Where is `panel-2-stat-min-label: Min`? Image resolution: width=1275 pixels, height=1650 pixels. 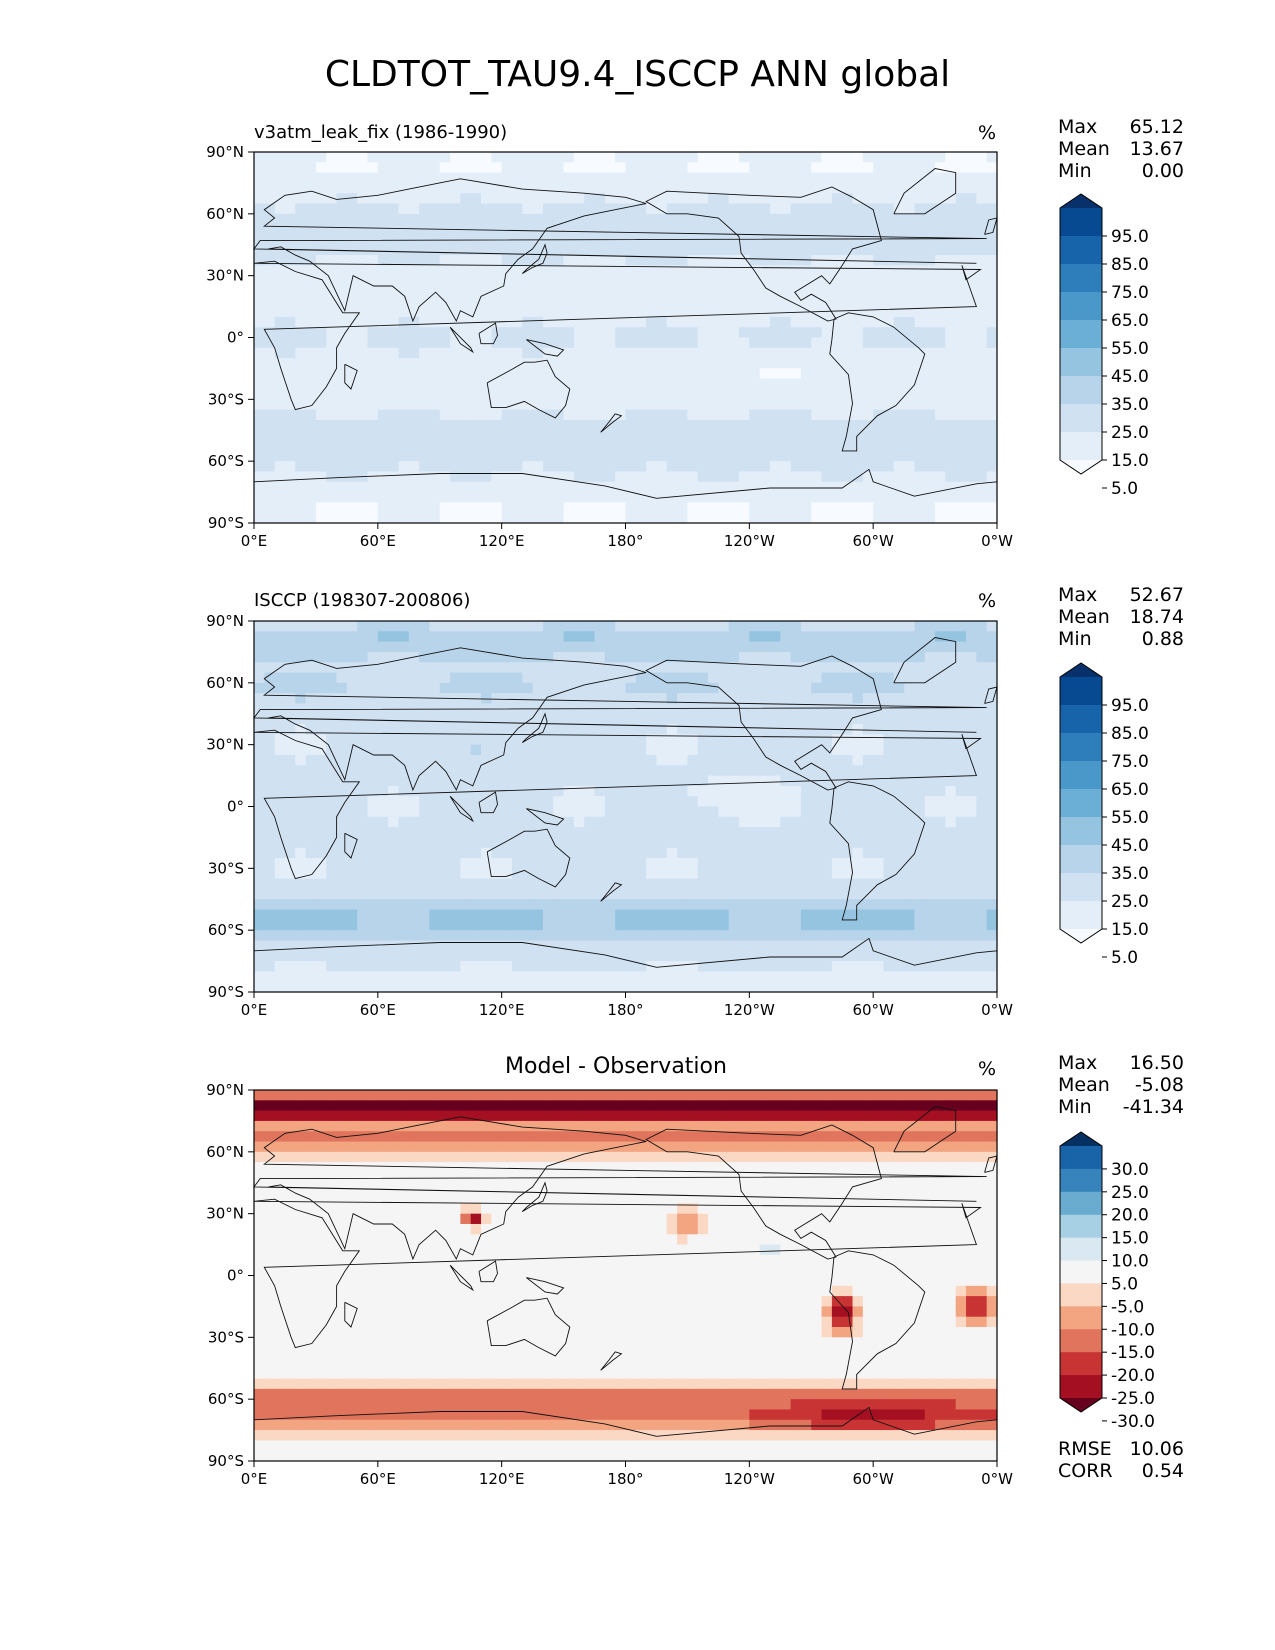
panel-2-stat-min-label: Min is located at coordinates (1075, 639).